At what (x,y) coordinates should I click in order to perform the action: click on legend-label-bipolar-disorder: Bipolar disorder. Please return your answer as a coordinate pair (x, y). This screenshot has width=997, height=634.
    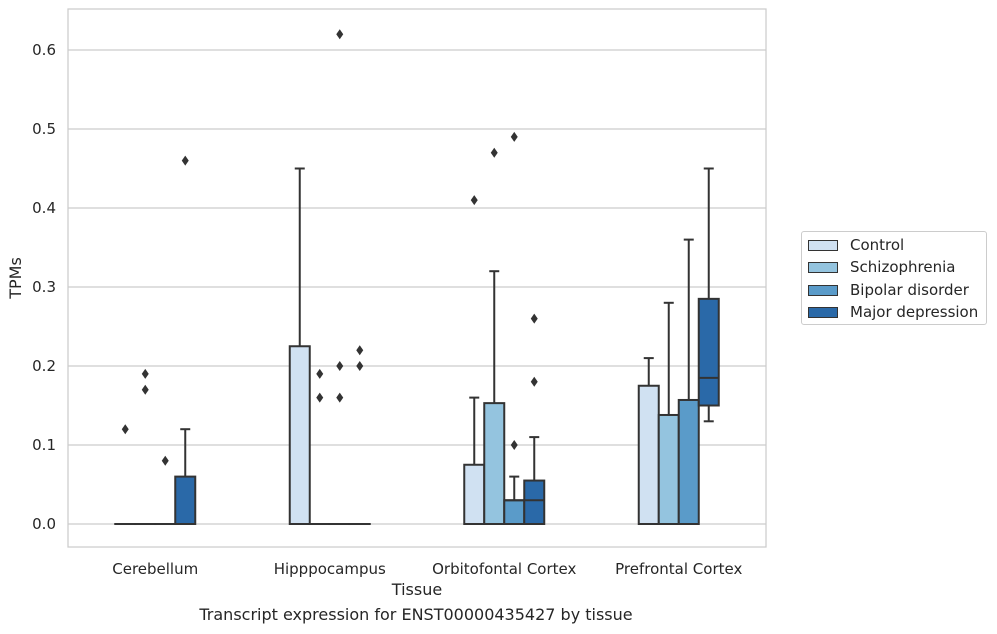
    Looking at the image, I should click on (909, 290).